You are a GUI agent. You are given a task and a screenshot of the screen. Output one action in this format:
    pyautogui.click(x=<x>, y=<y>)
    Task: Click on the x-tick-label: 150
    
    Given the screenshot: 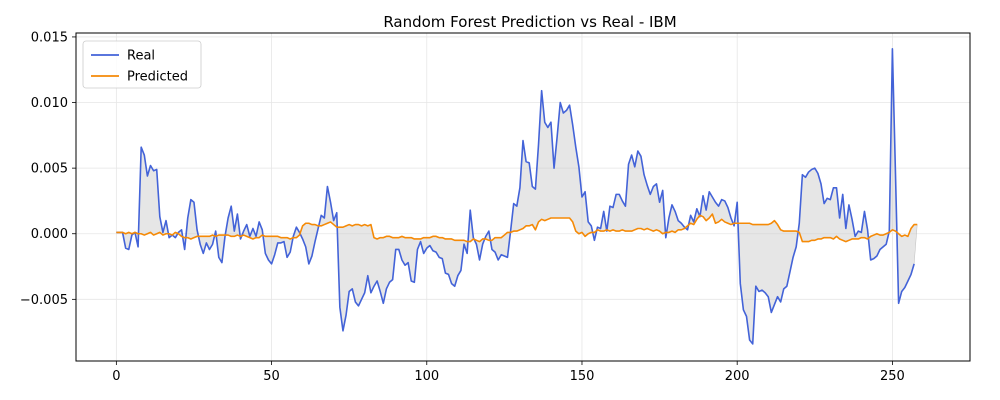 What is the action you would take?
    pyautogui.click(x=582, y=376)
    